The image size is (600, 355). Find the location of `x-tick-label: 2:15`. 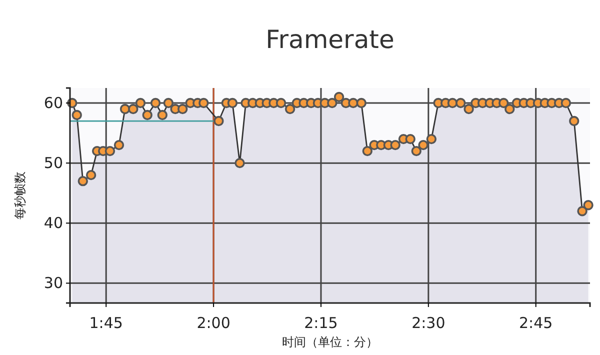

x-tick-label: 2:15 is located at coordinates (321, 323).